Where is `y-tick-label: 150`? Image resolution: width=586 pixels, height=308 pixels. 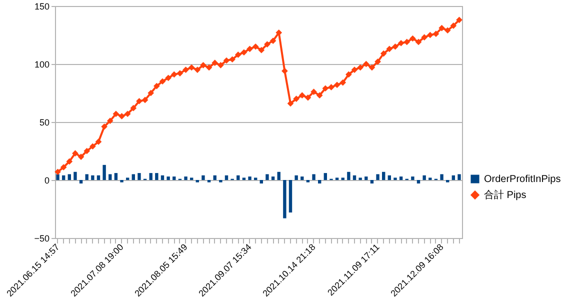 y-tick-label: 150 is located at coordinates (42, 7).